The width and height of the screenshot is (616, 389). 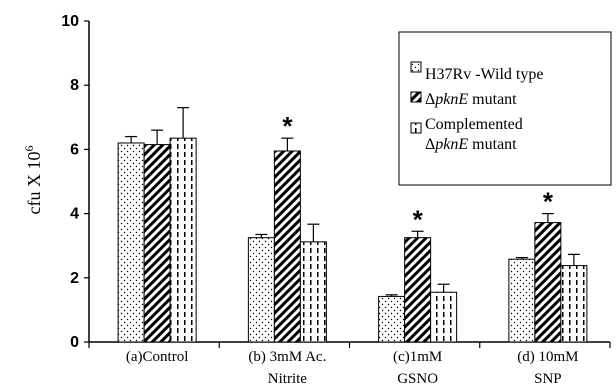 What do you see at coordinates (74, 278) in the screenshot?
I see `y-tick-label: 2` at bounding box center [74, 278].